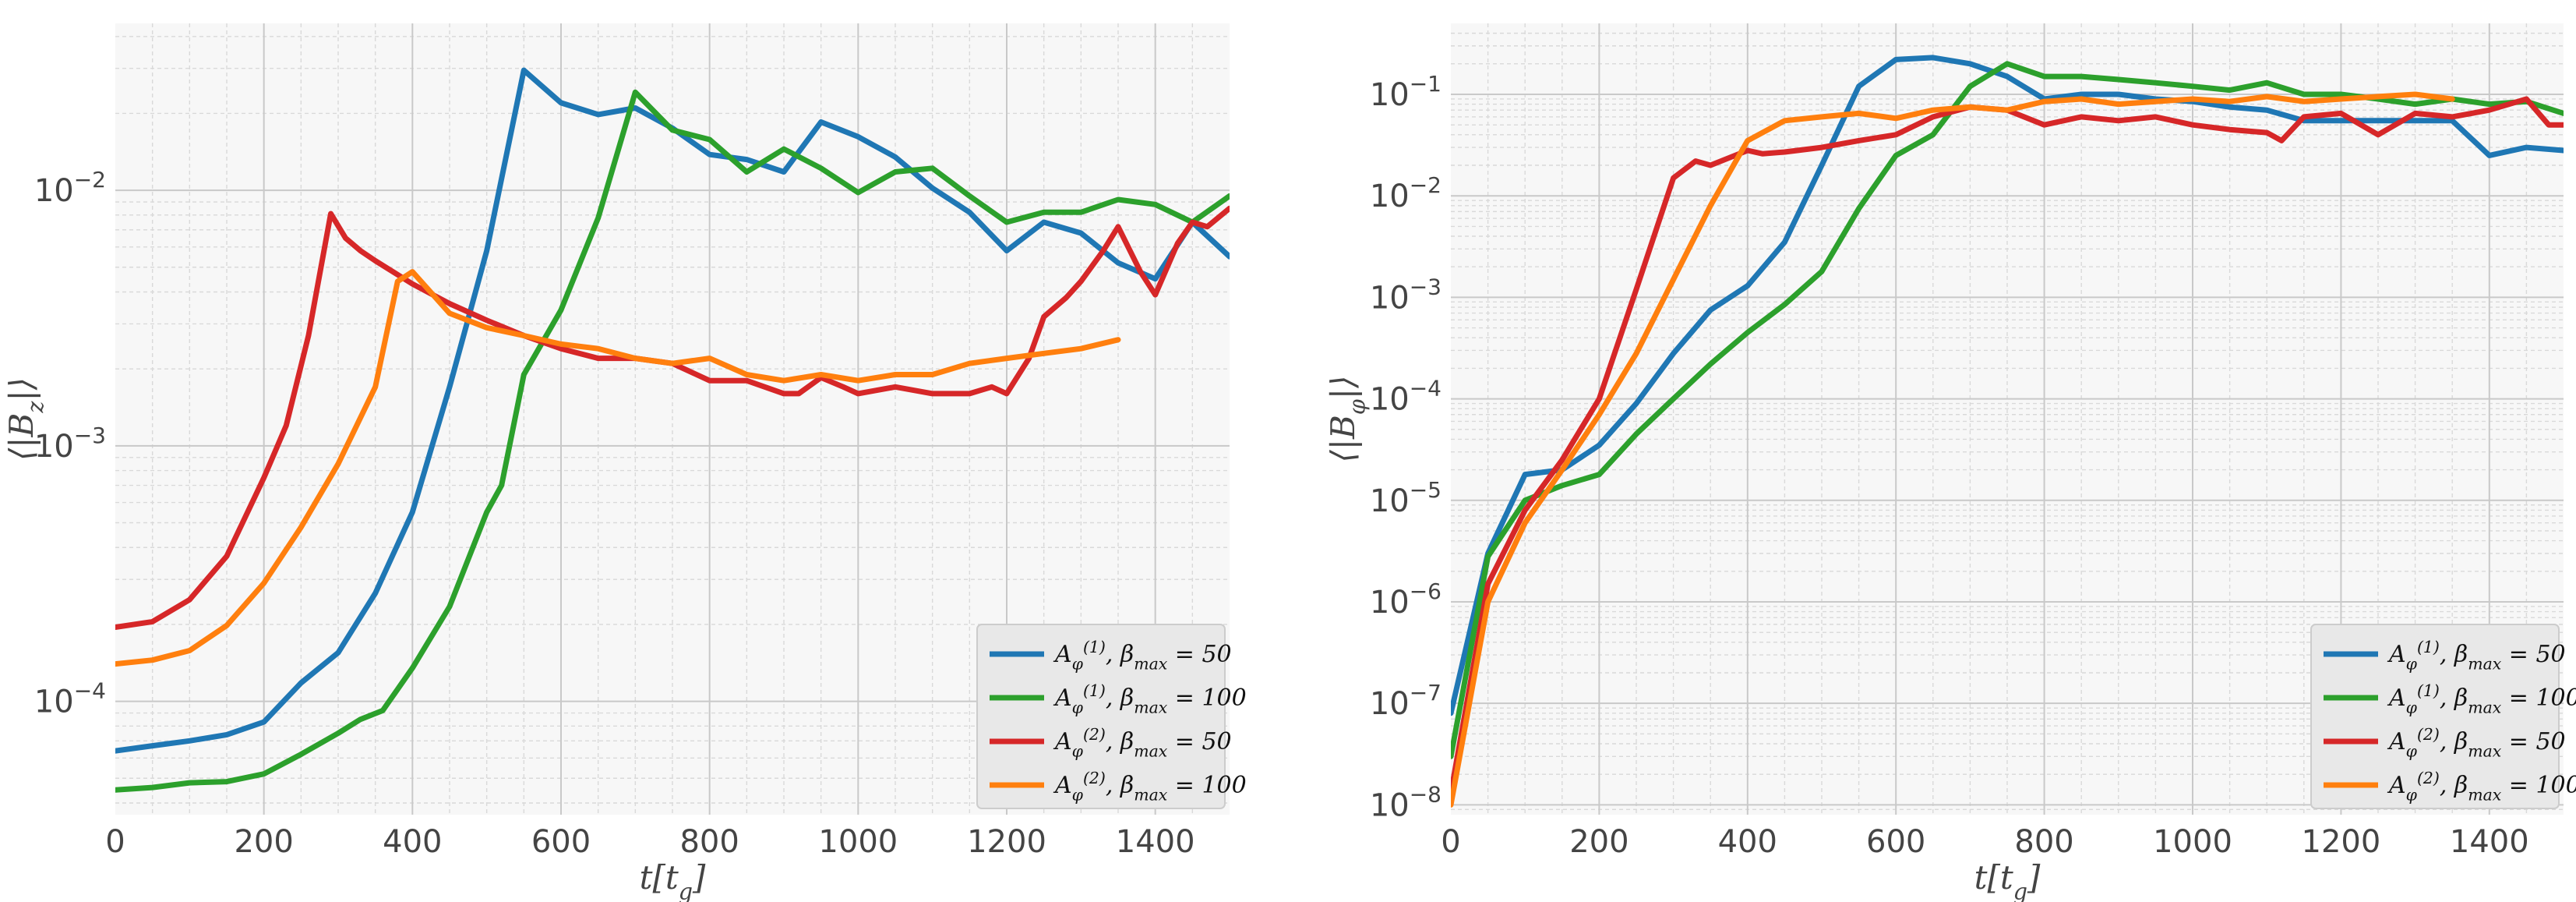 The width and height of the screenshot is (2576, 902). Describe the element at coordinates (1406, 92) in the screenshot. I see `y-tick-label: 10⁻¹` at that location.